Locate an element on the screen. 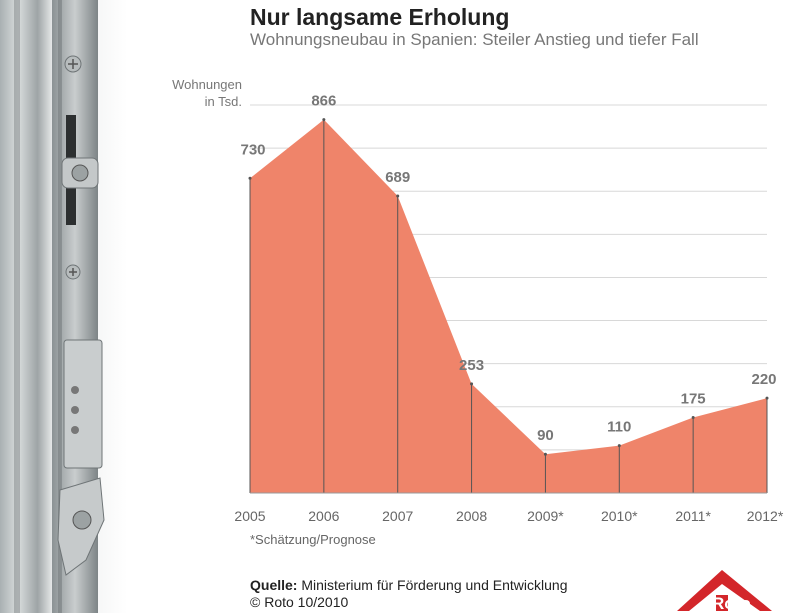 The image size is (800, 613). data-label: 110 is located at coordinates (619, 427).